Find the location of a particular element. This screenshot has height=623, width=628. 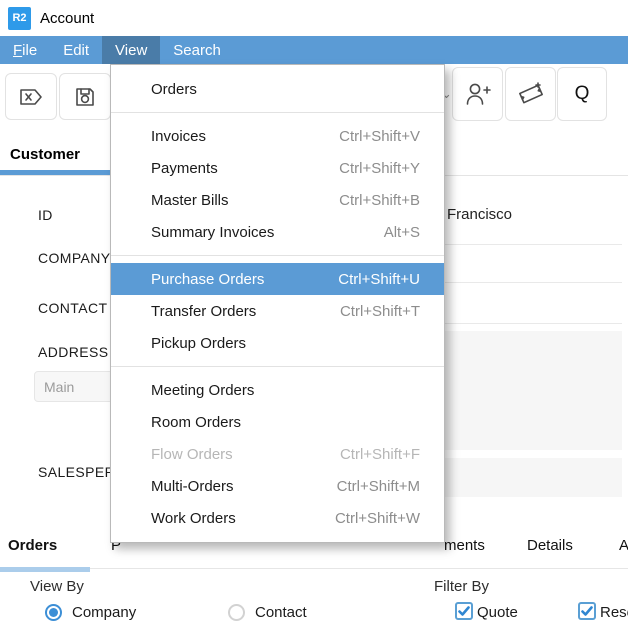

radio-contact-label: Contact is located at coordinates (281, 612).